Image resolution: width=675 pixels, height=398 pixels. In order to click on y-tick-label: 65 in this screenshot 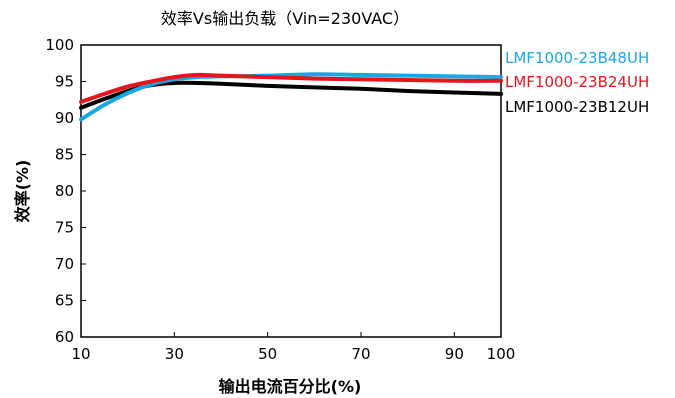, I will do `click(64, 301)`.